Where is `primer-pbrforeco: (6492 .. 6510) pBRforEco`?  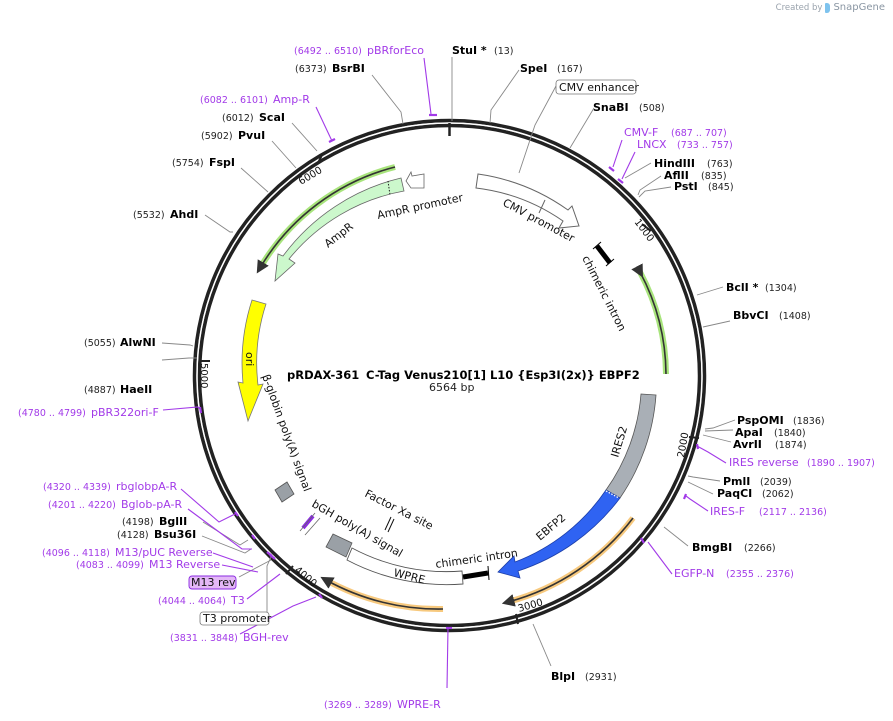
primer-pbrforeco: (6492 .. 6510) pBRforEco is located at coordinates (359, 50).